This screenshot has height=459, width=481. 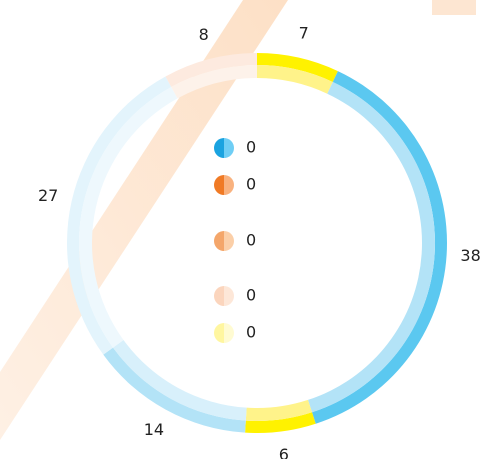 I want to click on data-label: 7, so click(x=304, y=33).